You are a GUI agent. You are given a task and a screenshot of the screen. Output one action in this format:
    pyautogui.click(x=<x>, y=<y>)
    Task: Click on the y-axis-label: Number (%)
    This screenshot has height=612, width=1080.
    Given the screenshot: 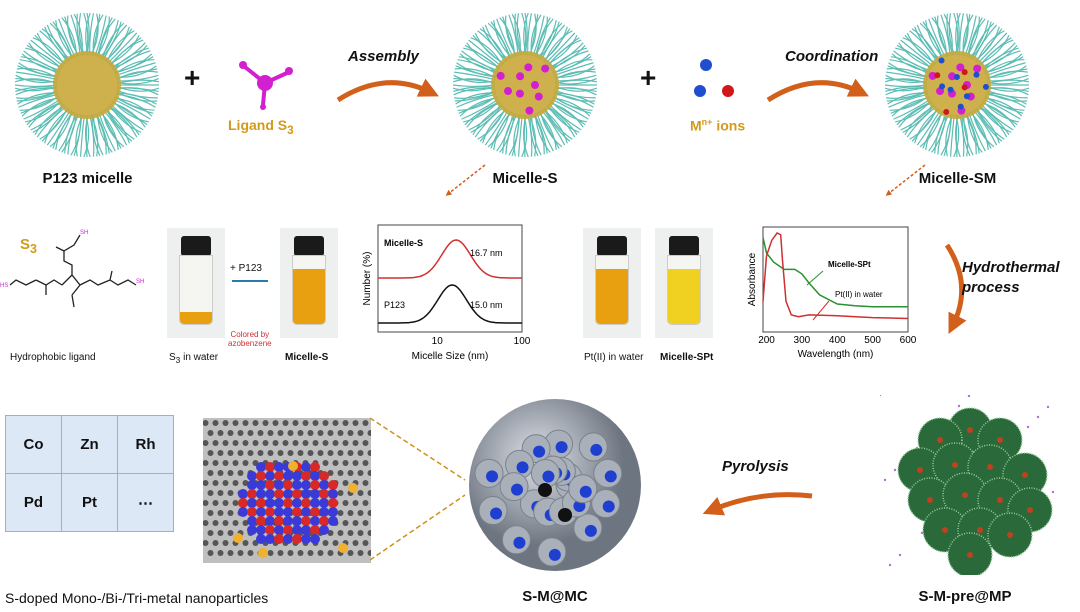 What is the action you would take?
    pyautogui.click(x=367, y=279)
    